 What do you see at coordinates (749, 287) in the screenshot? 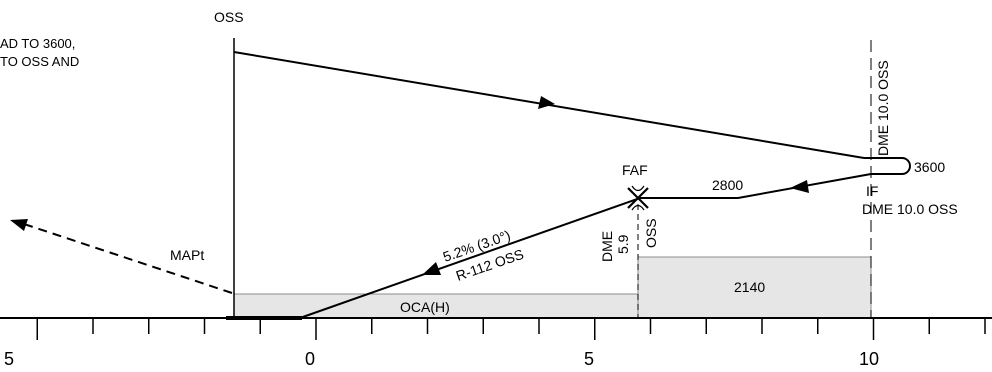
I see `oca-2140-label: 2140` at bounding box center [749, 287].